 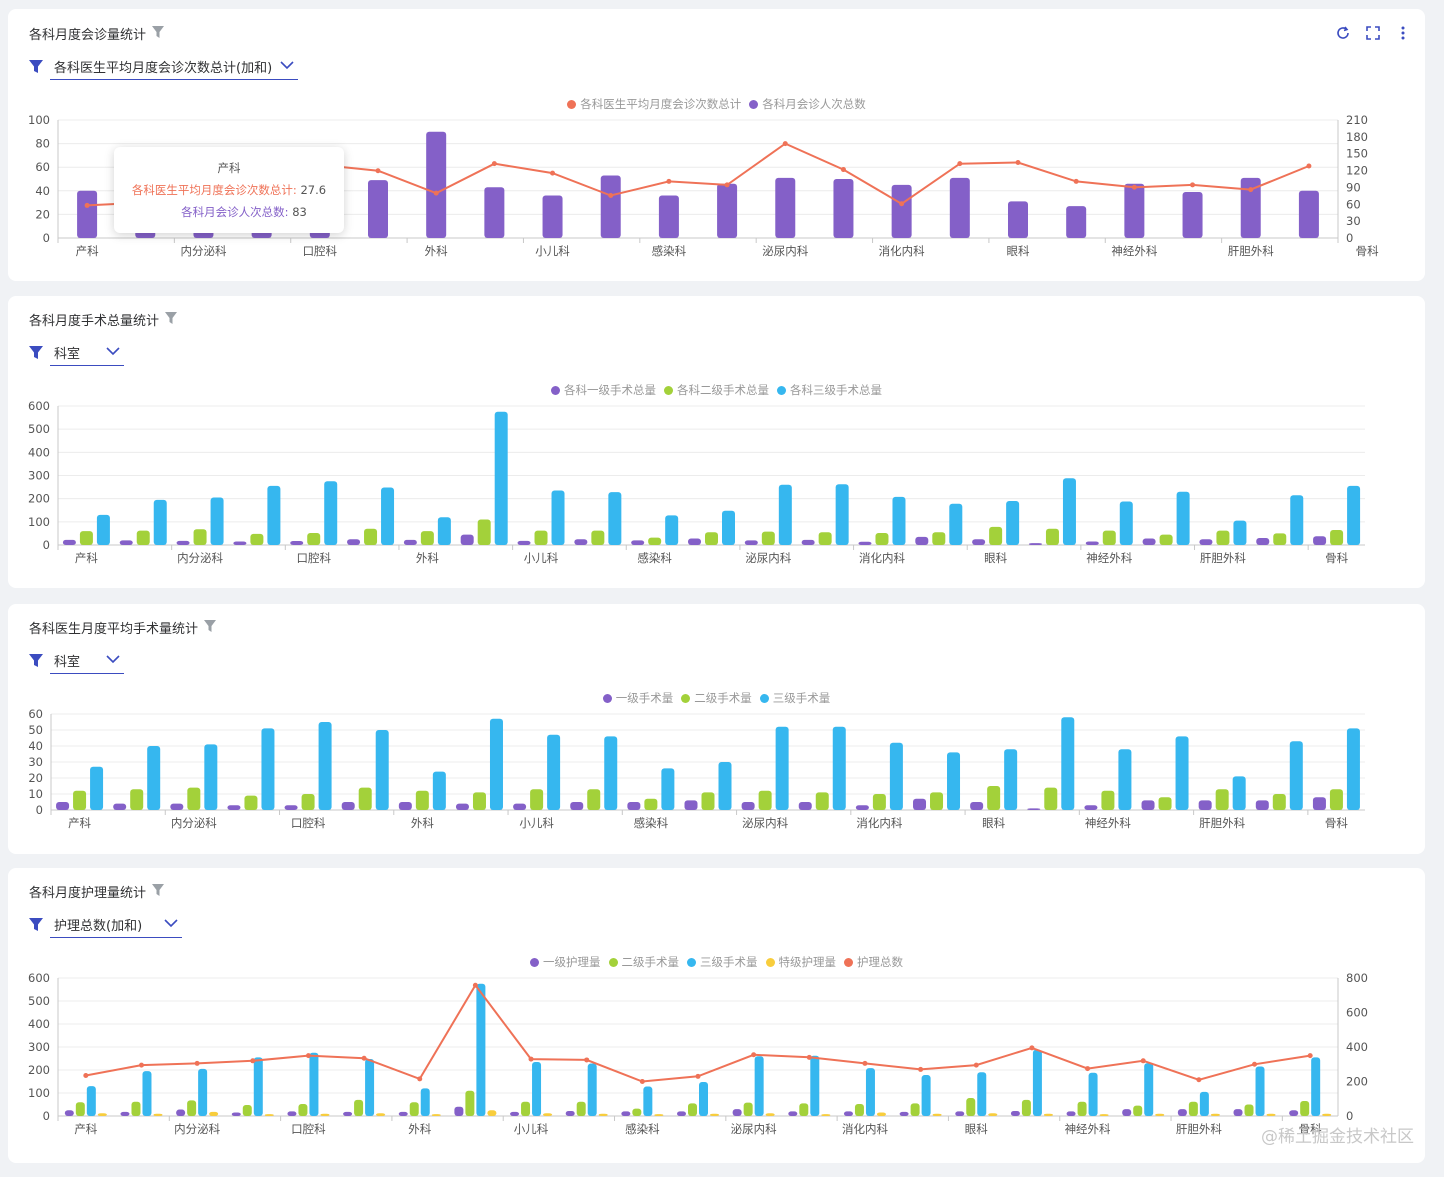 I want to click on panel2-dept-select: 科室, so click(x=87, y=354).